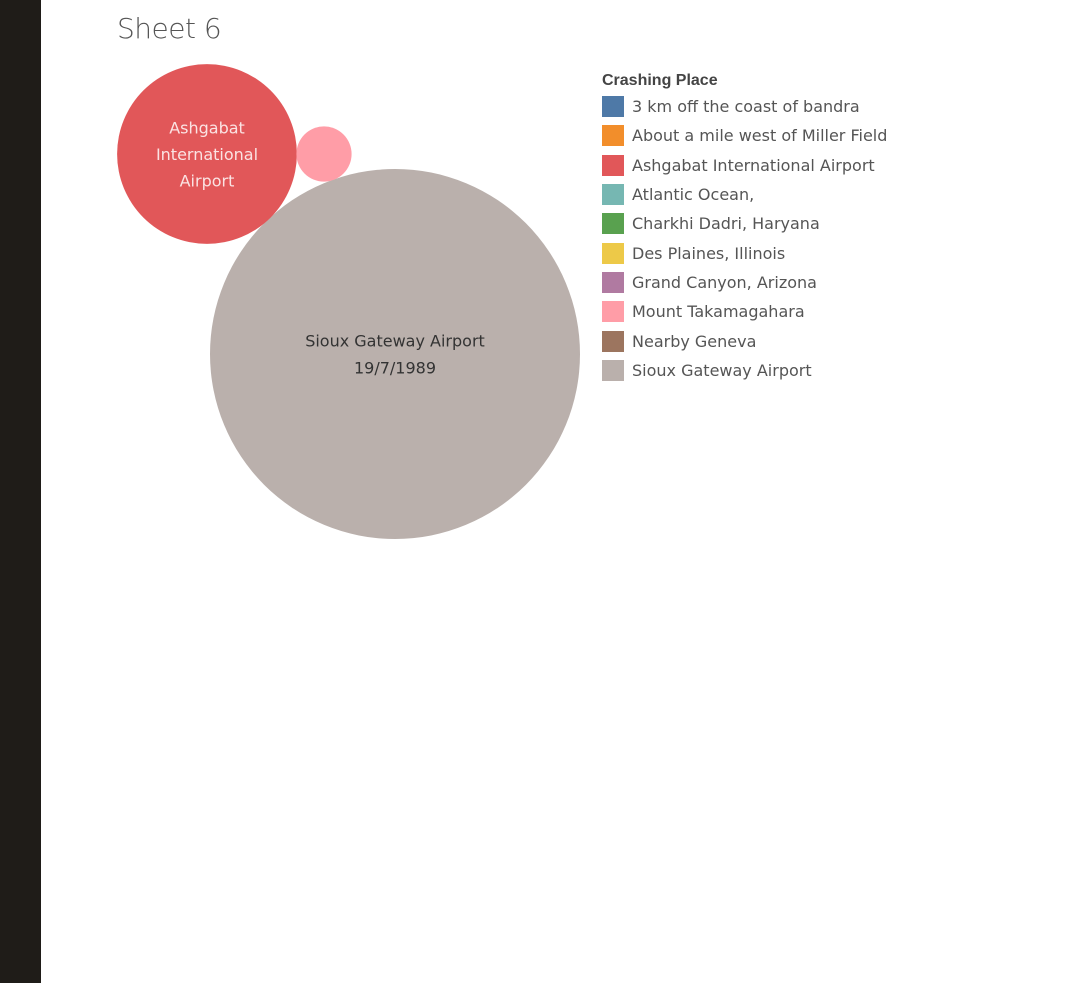 Image resolution: width=1080 pixels, height=983 pixels. I want to click on bubble-group: Ashgabat International Airport, so click(207, 154).